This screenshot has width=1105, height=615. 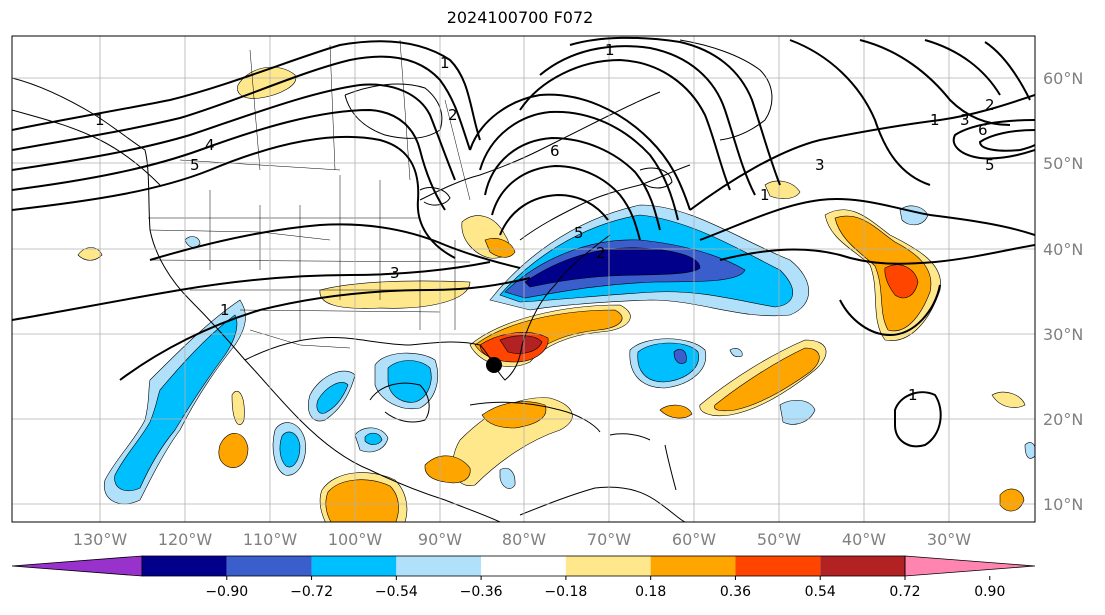 I want to click on newfoundland, so click(x=656, y=178).